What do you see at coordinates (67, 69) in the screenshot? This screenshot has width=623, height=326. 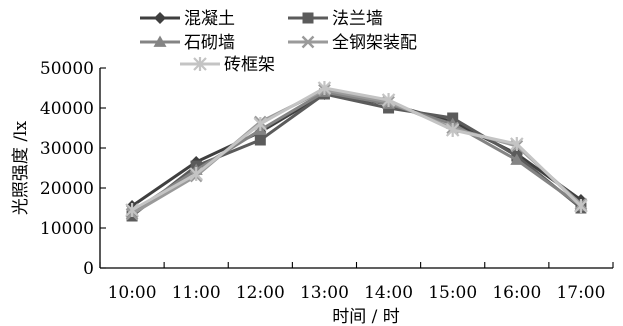 I see `y-tick-label: 50000` at bounding box center [67, 69].